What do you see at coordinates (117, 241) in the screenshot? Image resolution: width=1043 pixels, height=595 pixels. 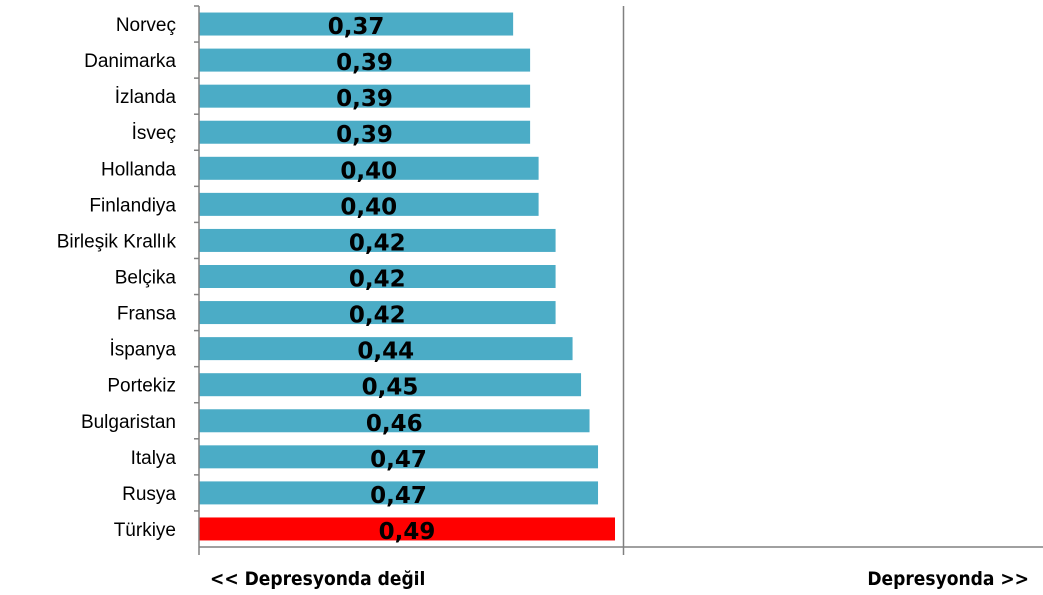 I see `category-label: Birleşik Krallık` at bounding box center [117, 241].